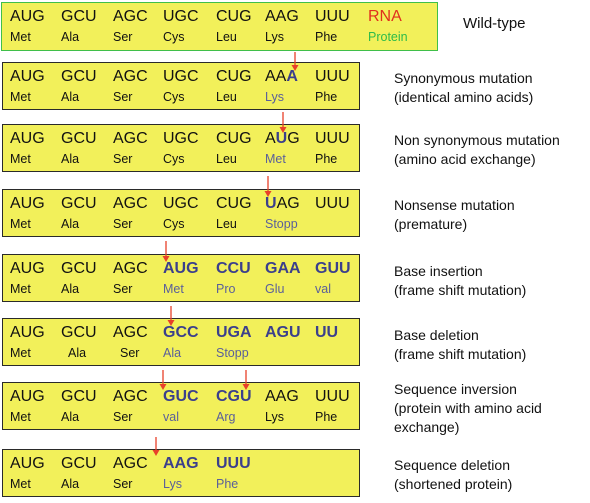 The width and height of the screenshot is (590, 503). What do you see at coordinates (234, 396) in the screenshot?
I see `codon: CGU` at bounding box center [234, 396].